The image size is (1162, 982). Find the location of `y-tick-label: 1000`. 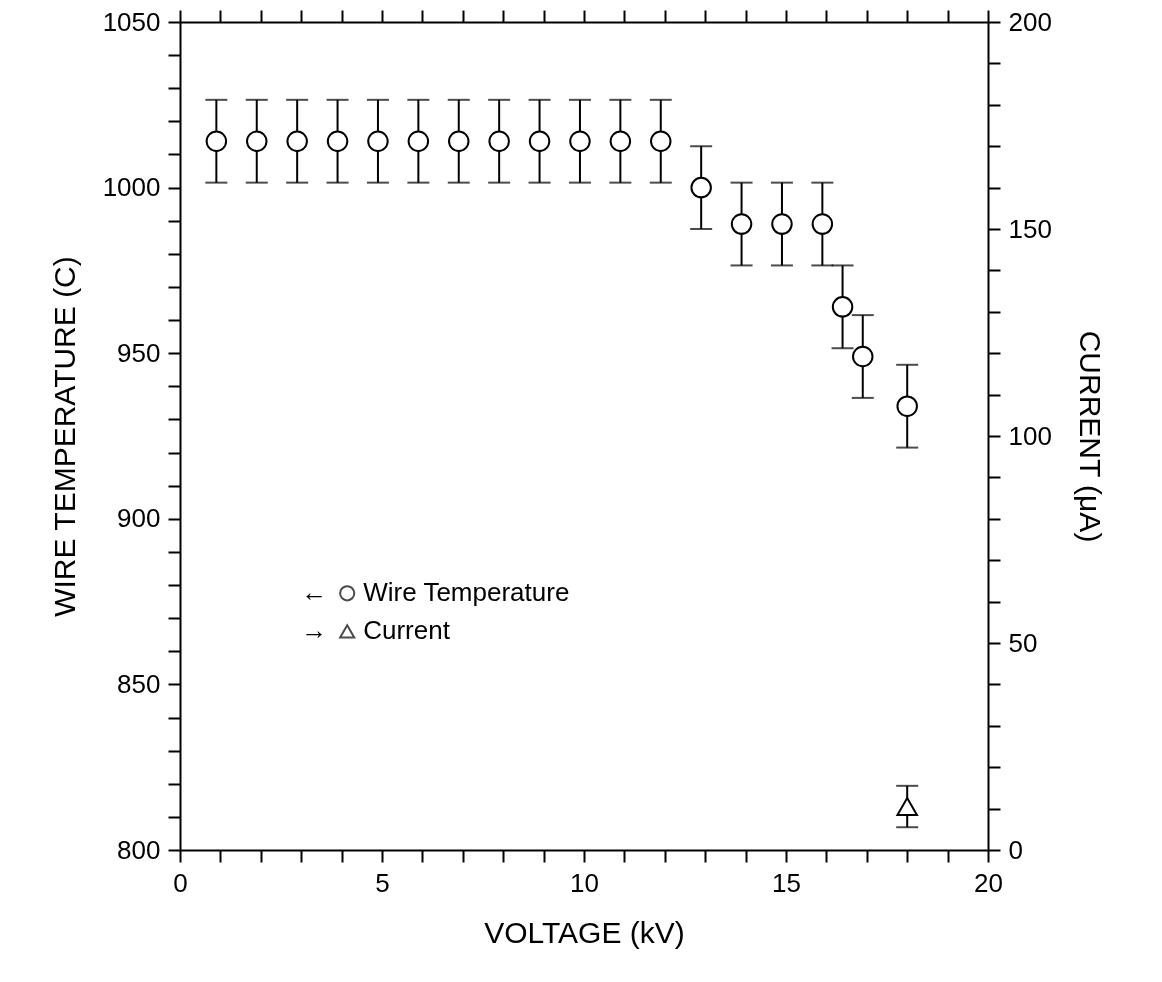

y-tick-label: 1000 is located at coordinates (131, 187).